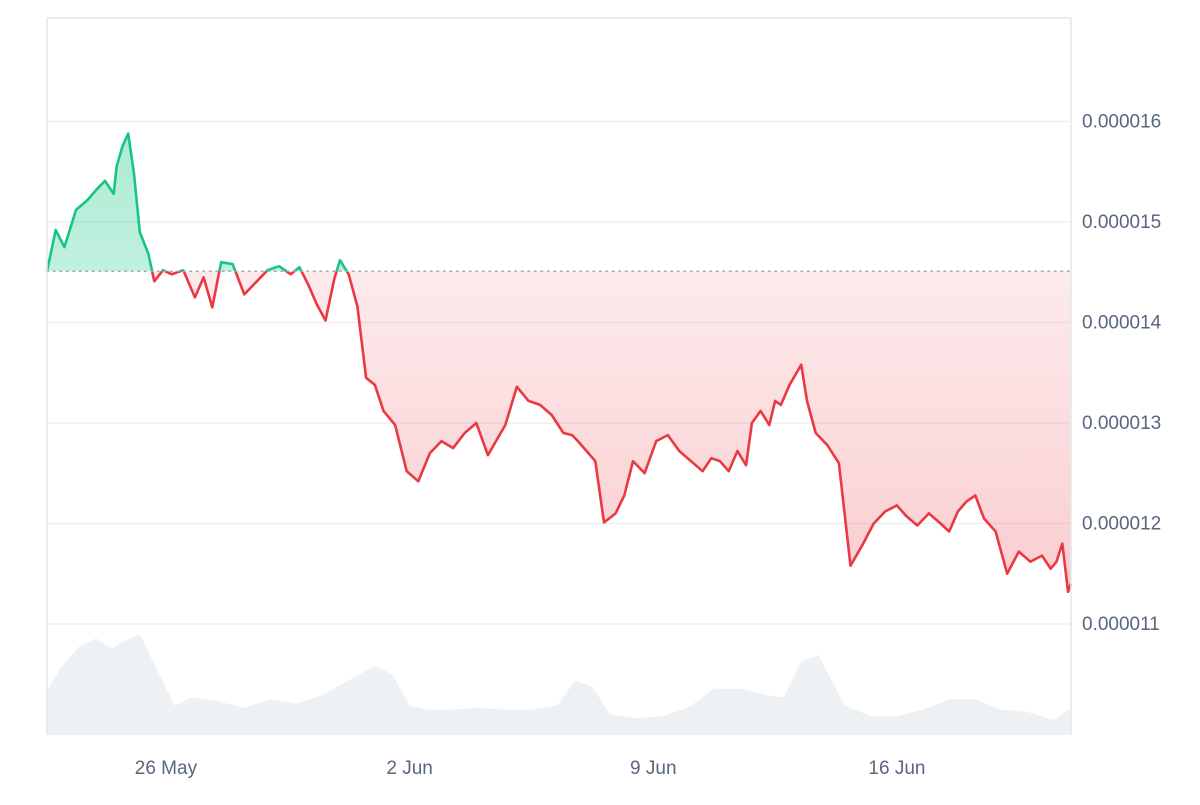  I want to click on y-tick-label: 0.000016, so click(1121, 122).